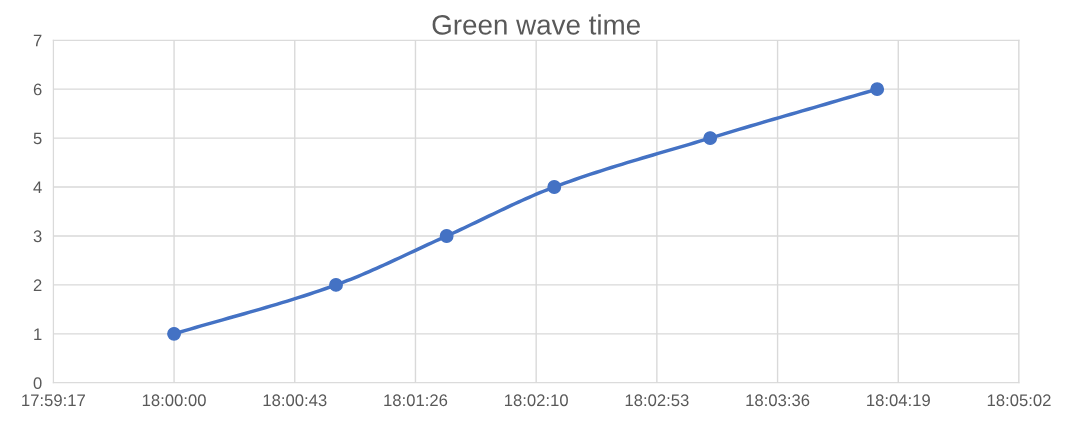 This screenshot has width=1067, height=423. I want to click on x-tick-label: 17:59:17, so click(53, 400).